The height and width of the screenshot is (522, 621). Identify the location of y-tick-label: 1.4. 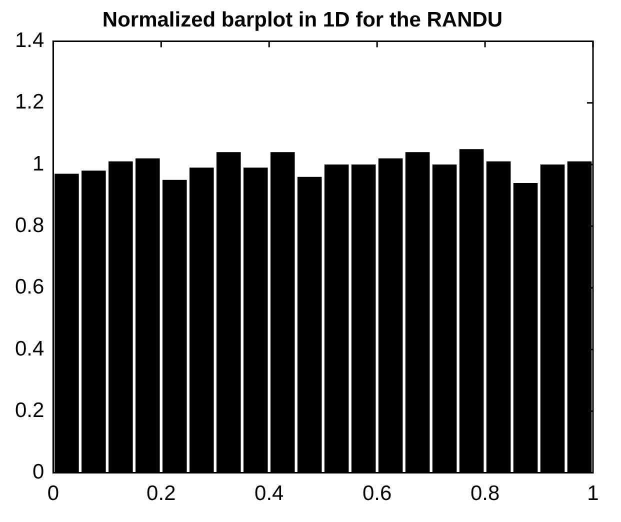
(29, 40).